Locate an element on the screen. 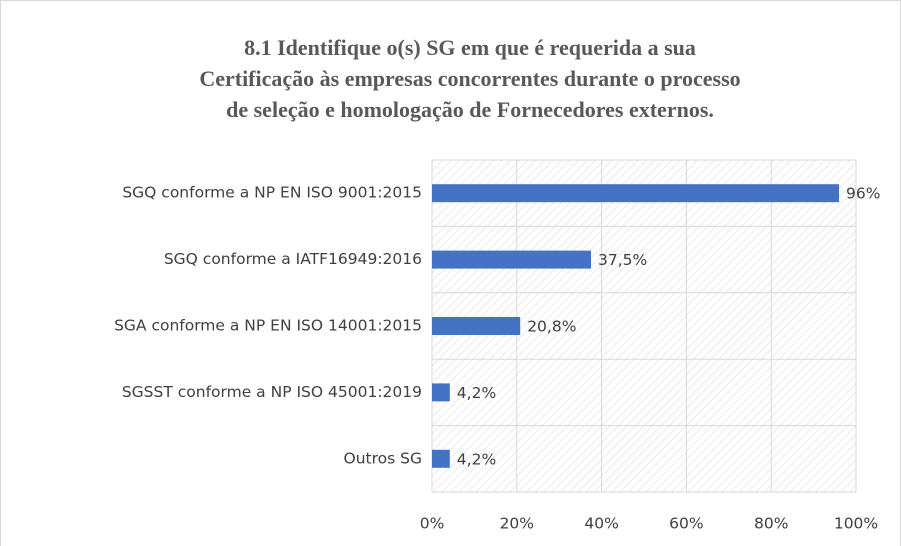 The width and height of the screenshot is (901, 546). y-tick-label: Outros SG is located at coordinates (383, 458).